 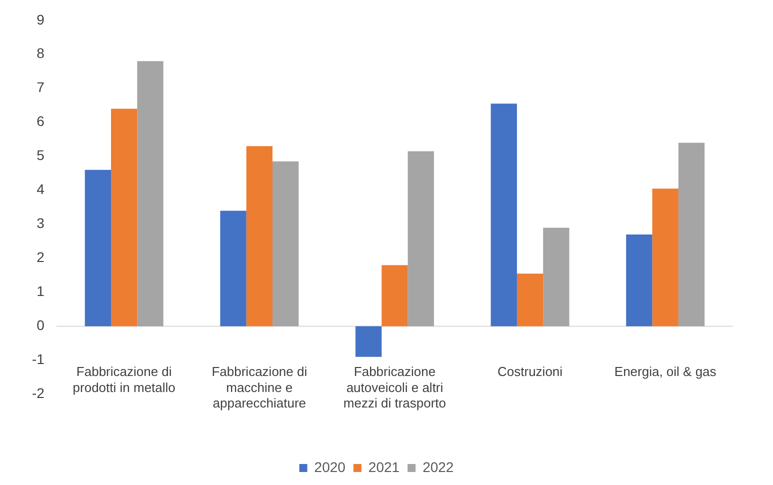 I want to click on x-tick-label: Energia, oil & gas, so click(x=665, y=372).